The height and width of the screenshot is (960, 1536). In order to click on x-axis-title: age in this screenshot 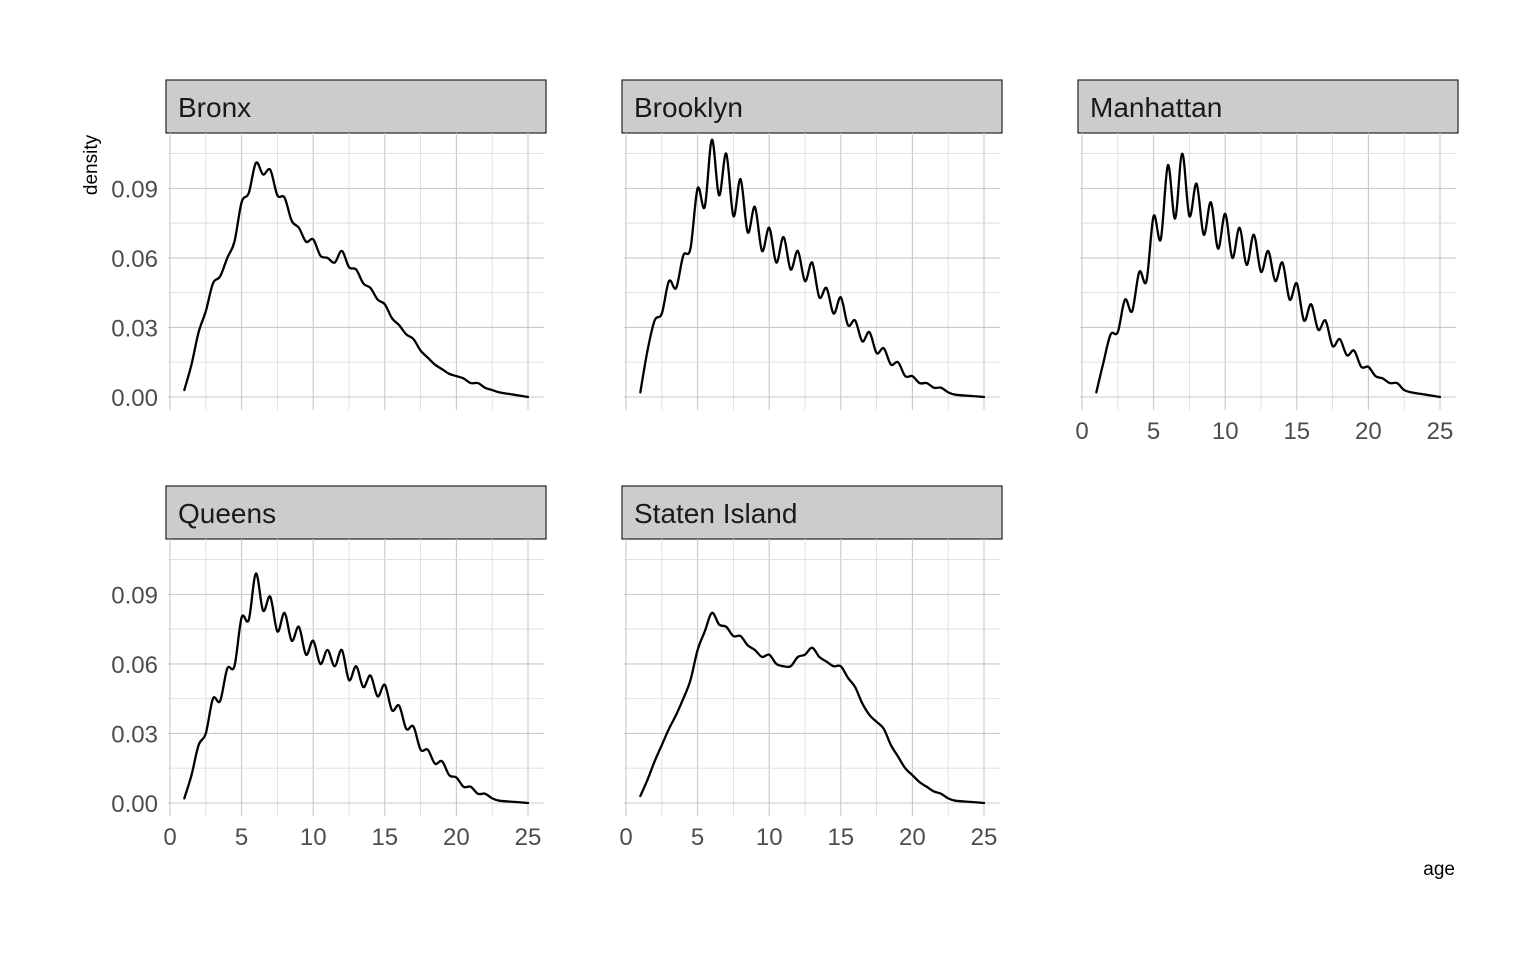, I will do `click(1439, 869)`.